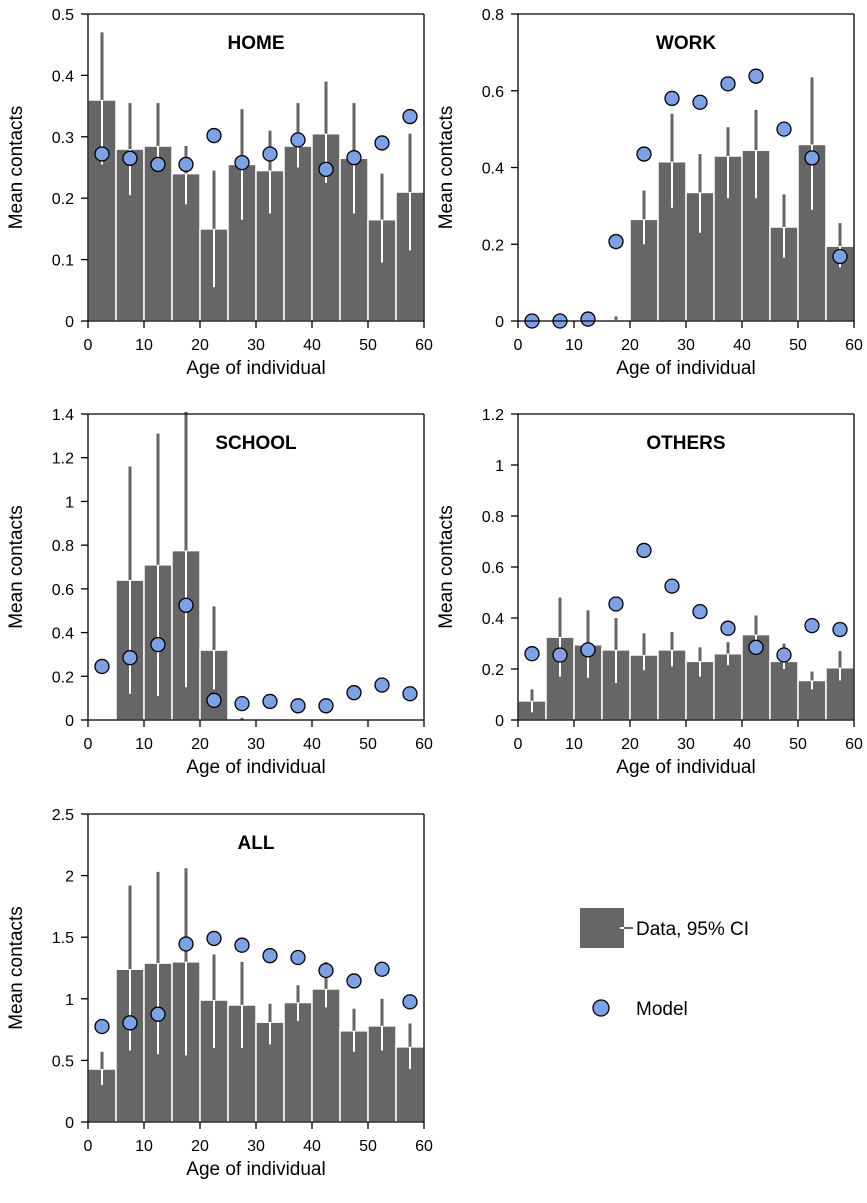 This screenshot has height=1203, width=867. I want to click on panel-title: ALL, so click(256, 843).